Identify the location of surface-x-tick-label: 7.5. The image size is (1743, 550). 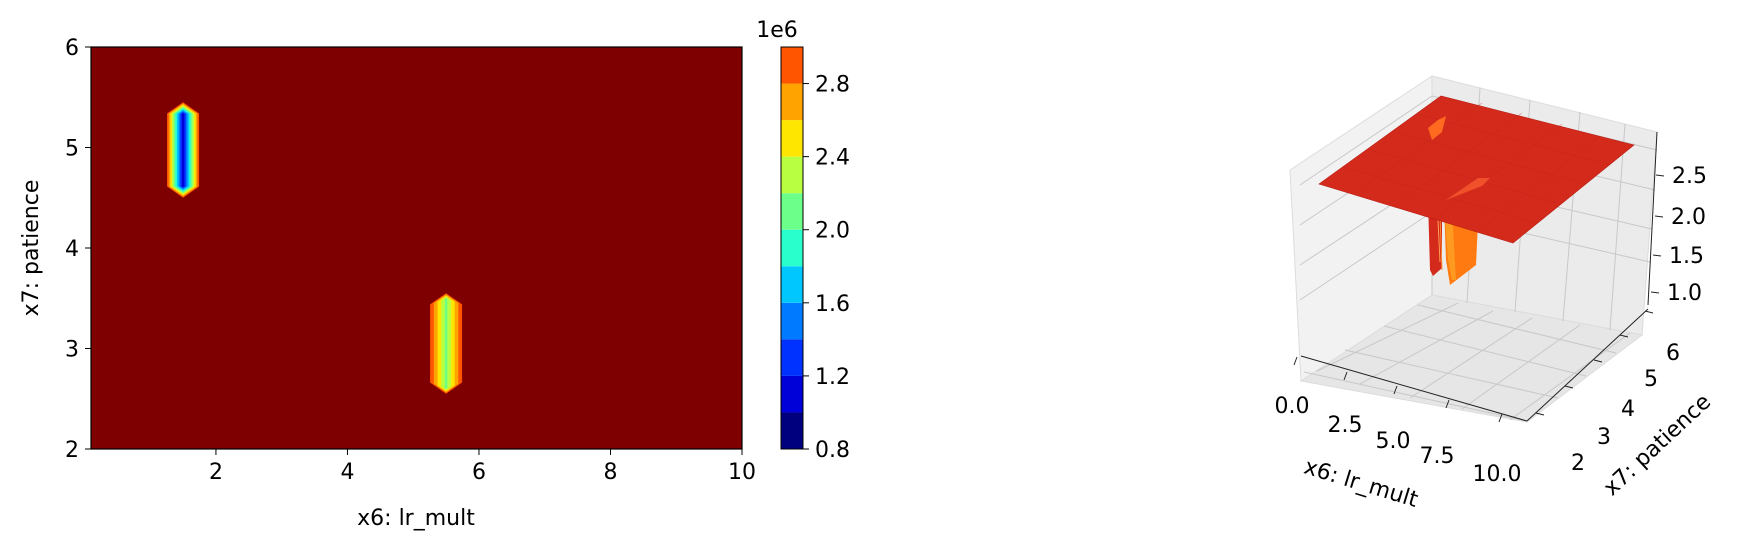
(1437, 456).